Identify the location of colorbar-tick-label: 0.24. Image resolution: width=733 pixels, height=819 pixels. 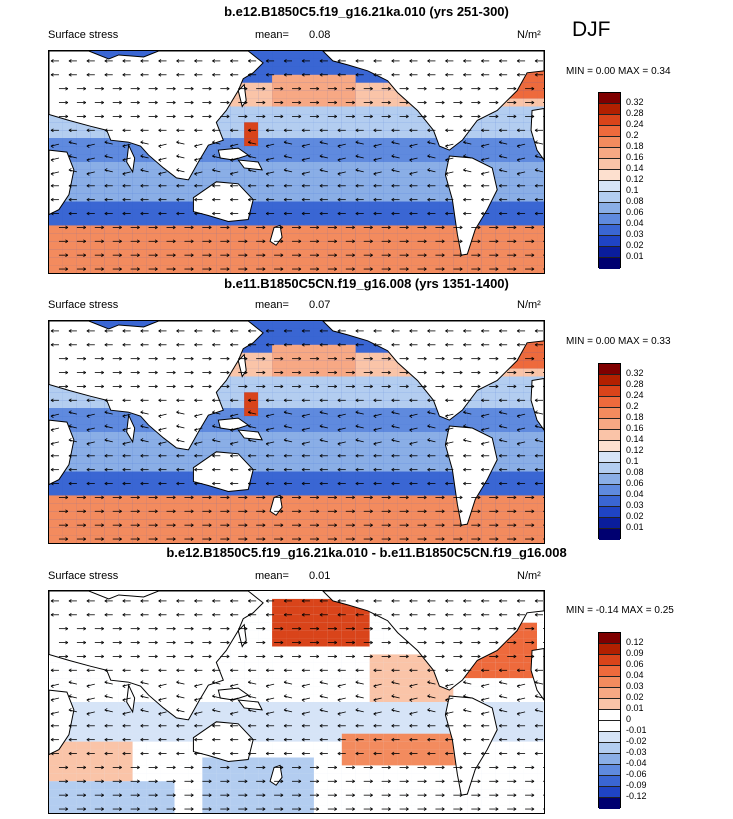
(635, 395).